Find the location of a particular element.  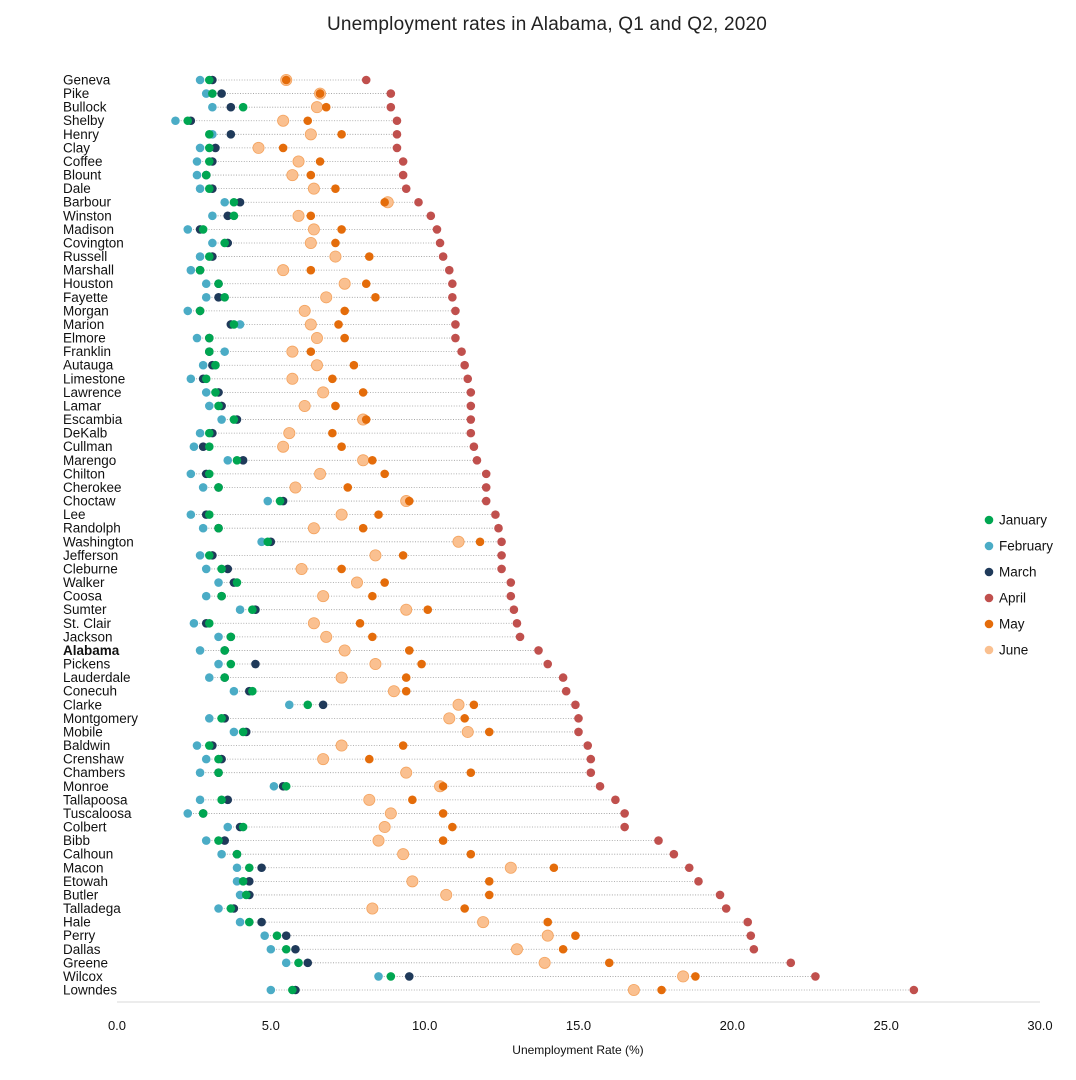

county-label: Autauga is located at coordinates (88, 365).